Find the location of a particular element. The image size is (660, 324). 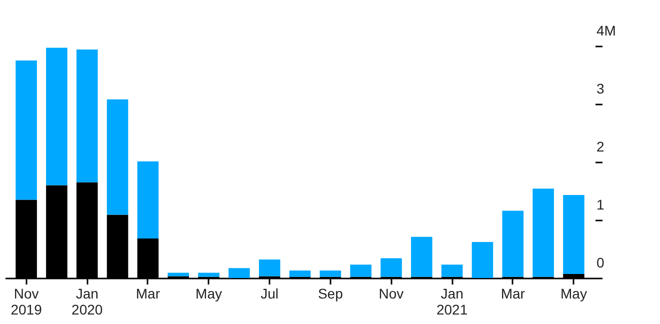

x-tick-label: Sep is located at coordinates (331, 294).